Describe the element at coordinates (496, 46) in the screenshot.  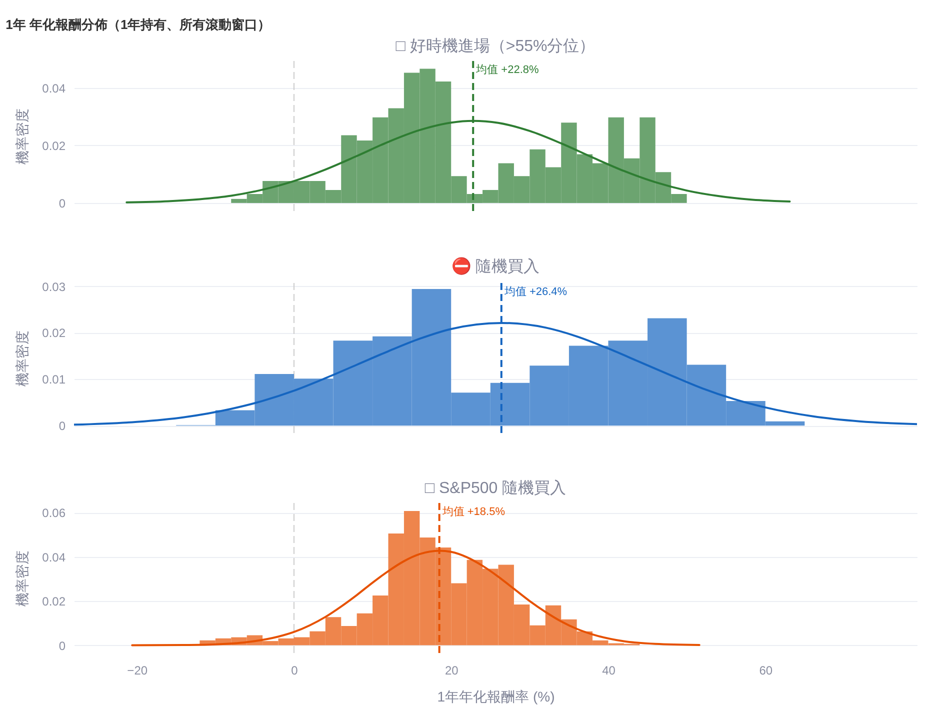
I see `chart-subtitle: □ 好時機進場（>55%分位）` at that location.